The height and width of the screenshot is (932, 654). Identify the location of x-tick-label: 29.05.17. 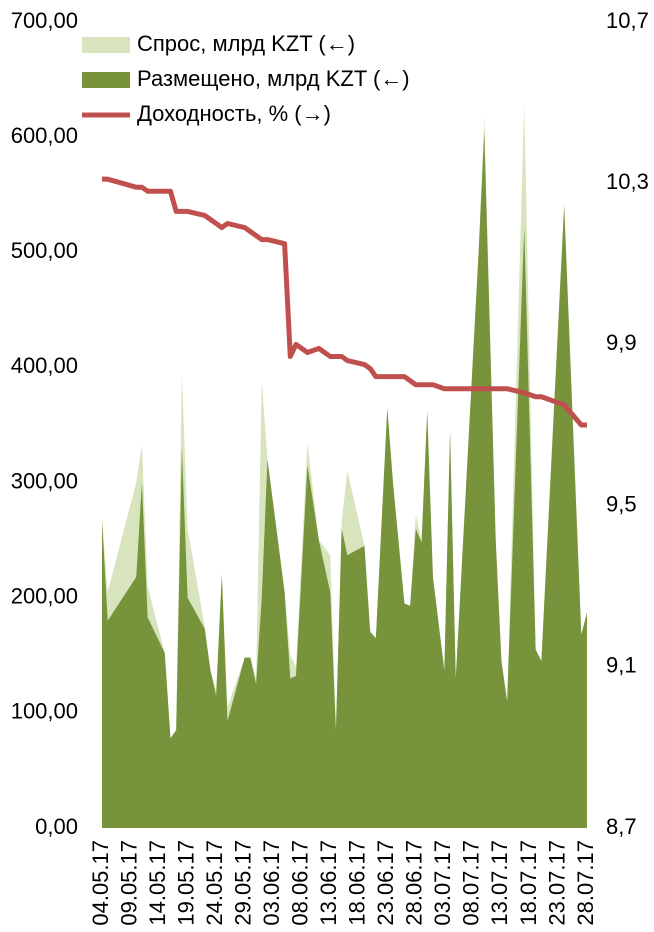
(242, 883).